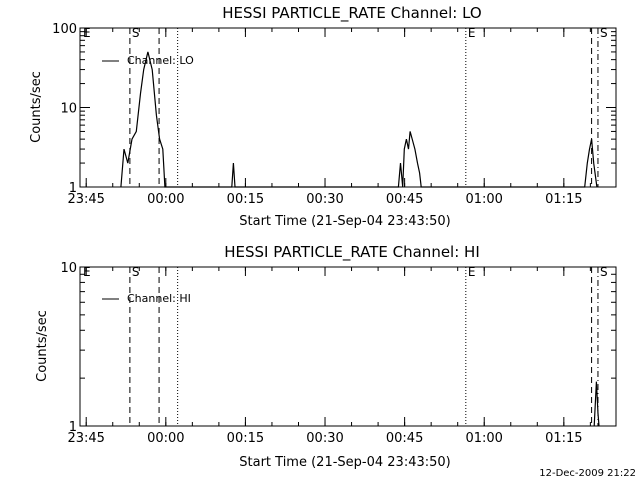 Image resolution: width=640 pixels, height=480 pixels. I want to click on hi-y-axis-label: Counts/sec, so click(42, 346).